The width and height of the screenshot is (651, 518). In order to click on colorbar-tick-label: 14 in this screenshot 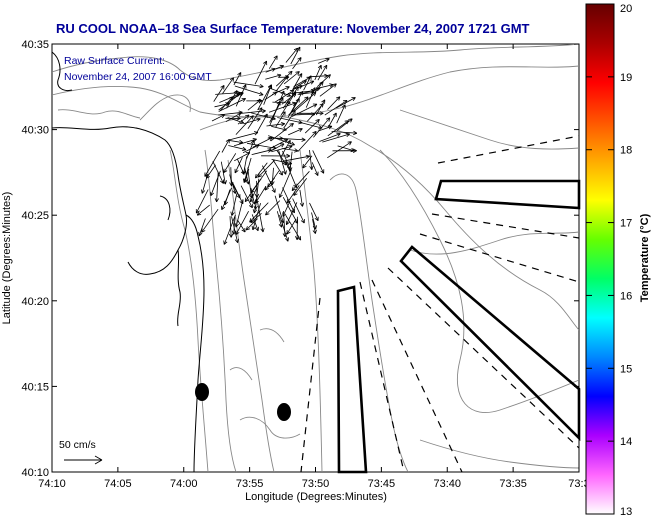, I will do `click(626, 442)`.